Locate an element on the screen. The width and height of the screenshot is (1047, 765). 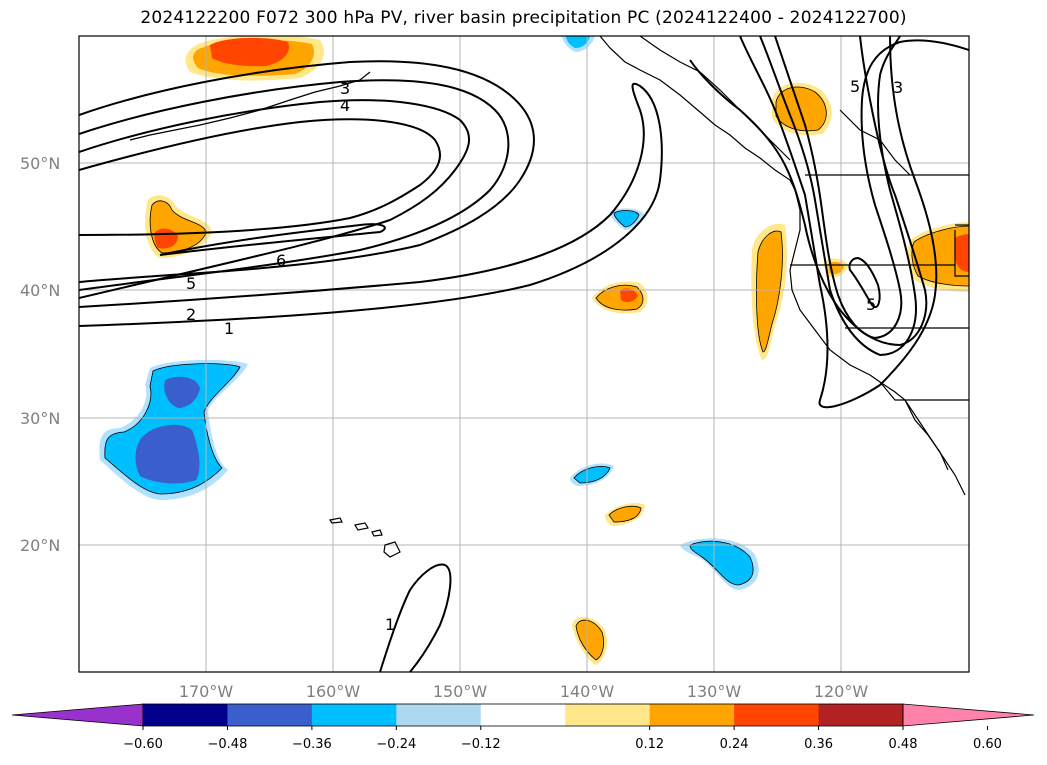
contour-label: 6 is located at coordinates (281, 260).